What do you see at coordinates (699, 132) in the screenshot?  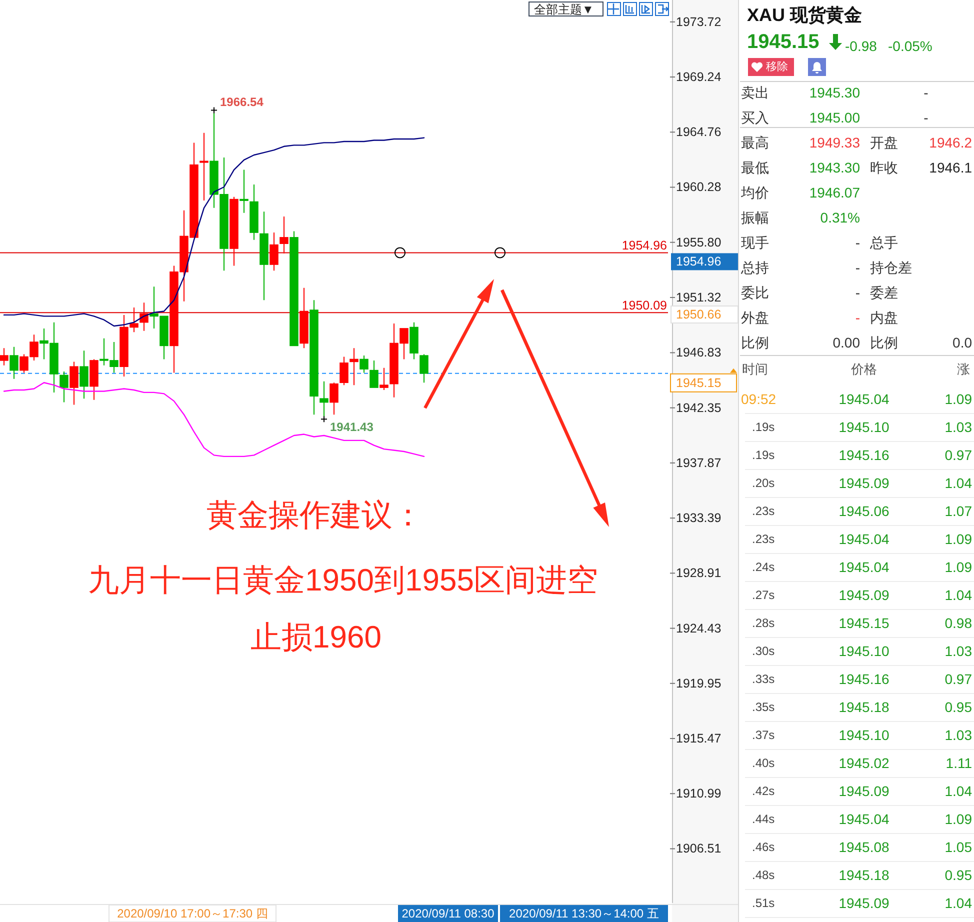 I see `y-tick-label: 1964.76` at bounding box center [699, 132].